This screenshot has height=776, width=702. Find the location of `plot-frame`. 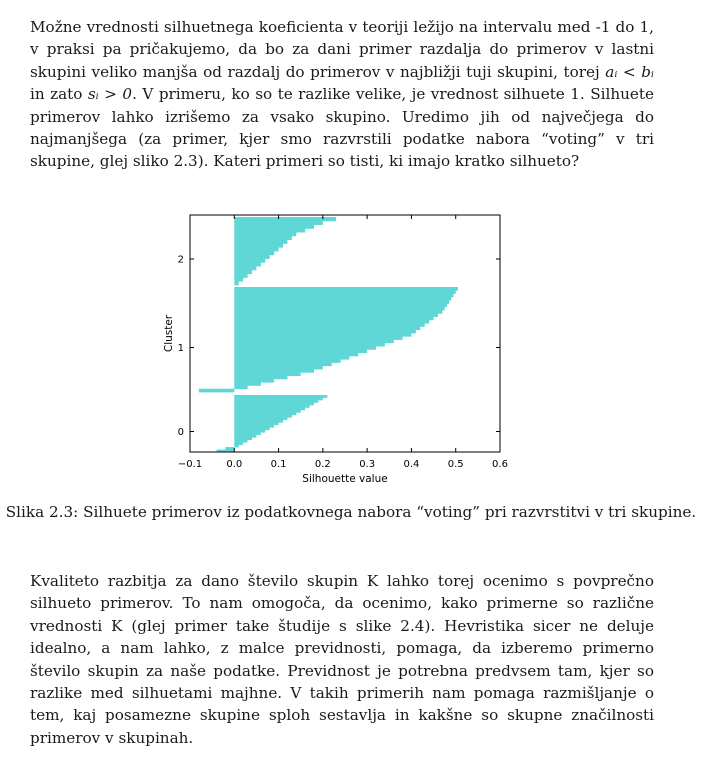

plot-frame is located at coordinates (345, 333).